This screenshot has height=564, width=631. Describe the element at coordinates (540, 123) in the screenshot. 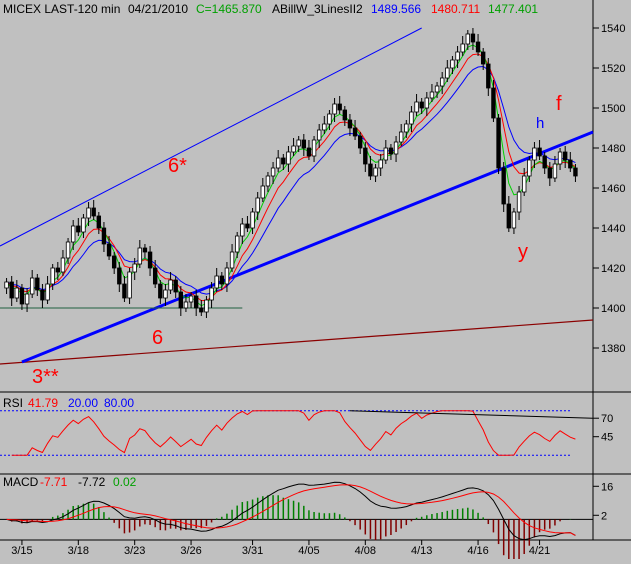

I see `wave-label-h: h` at that location.